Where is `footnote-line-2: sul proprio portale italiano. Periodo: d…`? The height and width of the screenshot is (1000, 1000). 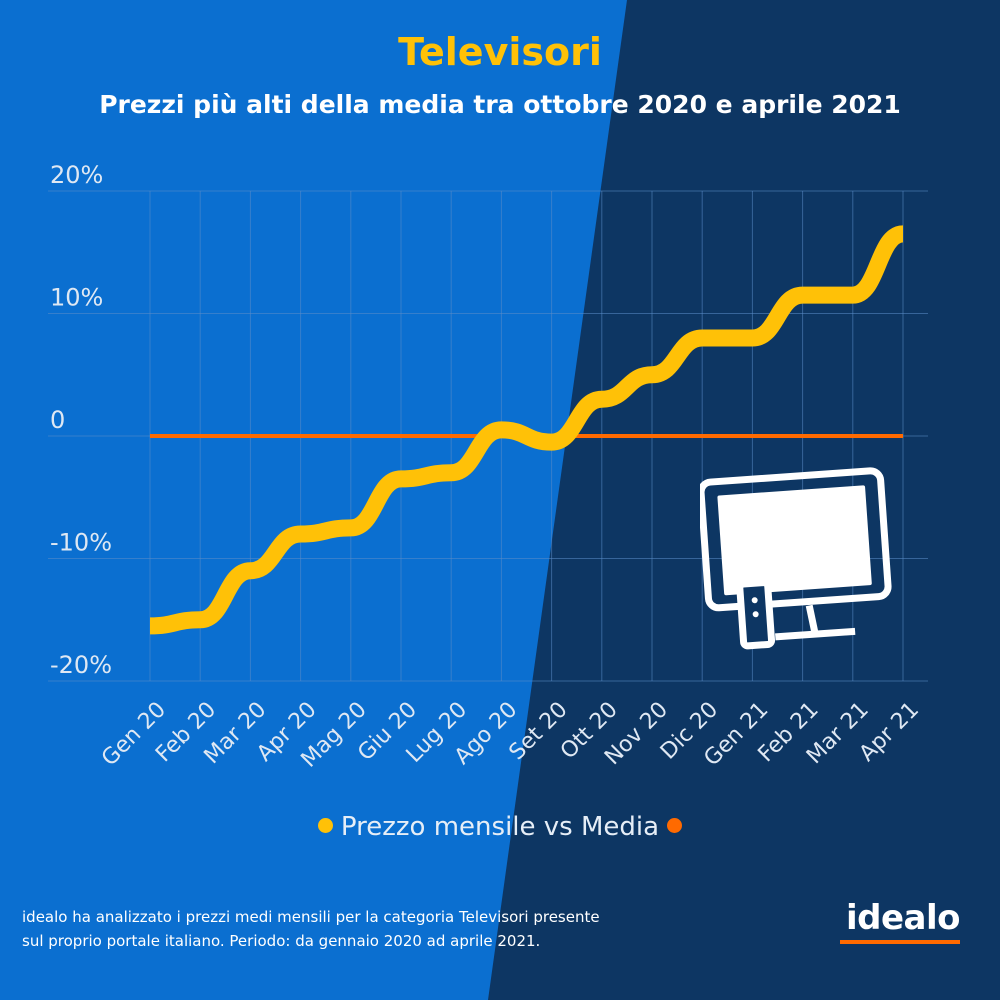 footnote-line-2: sul proprio portale italiano. Periodo: d… is located at coordinates (281, 941).